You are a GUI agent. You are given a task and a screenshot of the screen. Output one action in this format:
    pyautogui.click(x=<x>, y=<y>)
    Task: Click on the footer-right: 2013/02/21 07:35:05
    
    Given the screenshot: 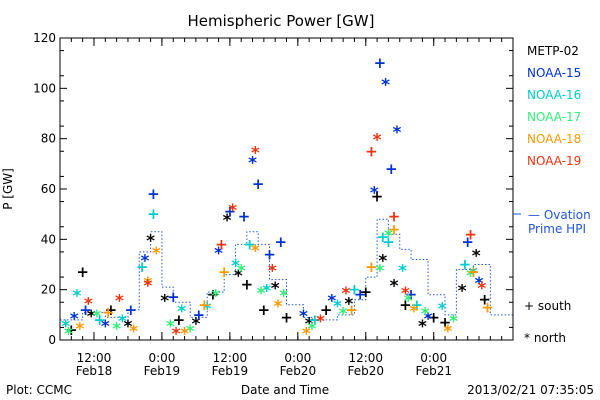 What is the action you would take?
    pyautogui.click(x=530, y=390)
    